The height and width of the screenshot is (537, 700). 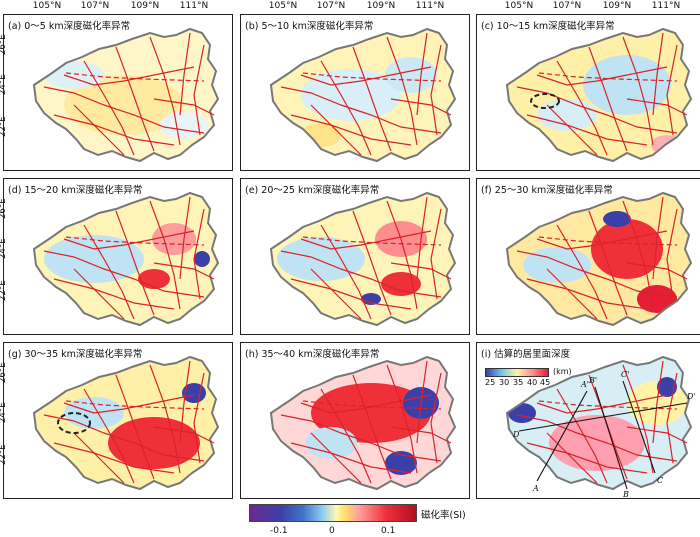 I want to click on legend-tick: 30, so click(x=504, y=382).